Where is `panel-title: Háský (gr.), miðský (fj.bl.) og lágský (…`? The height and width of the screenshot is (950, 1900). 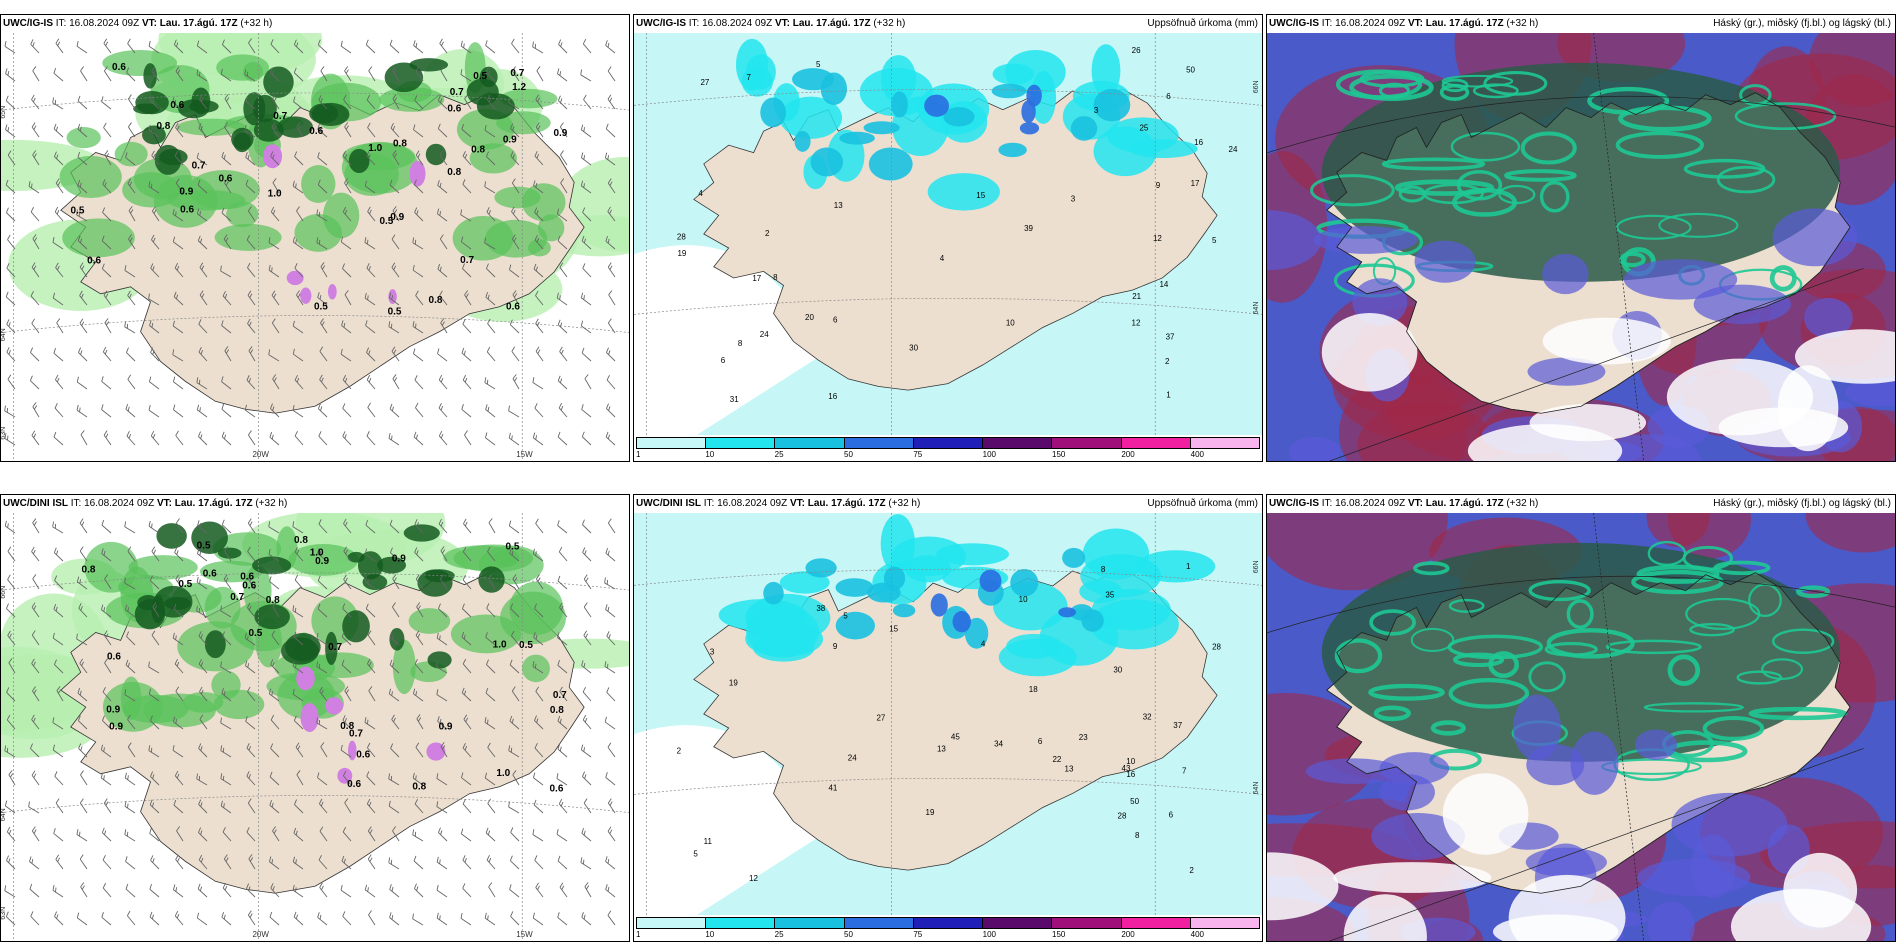 panel-title: Háský (gr.), miðský (fj.bl.) og lágský (… is located at coordinates (1802, 503).